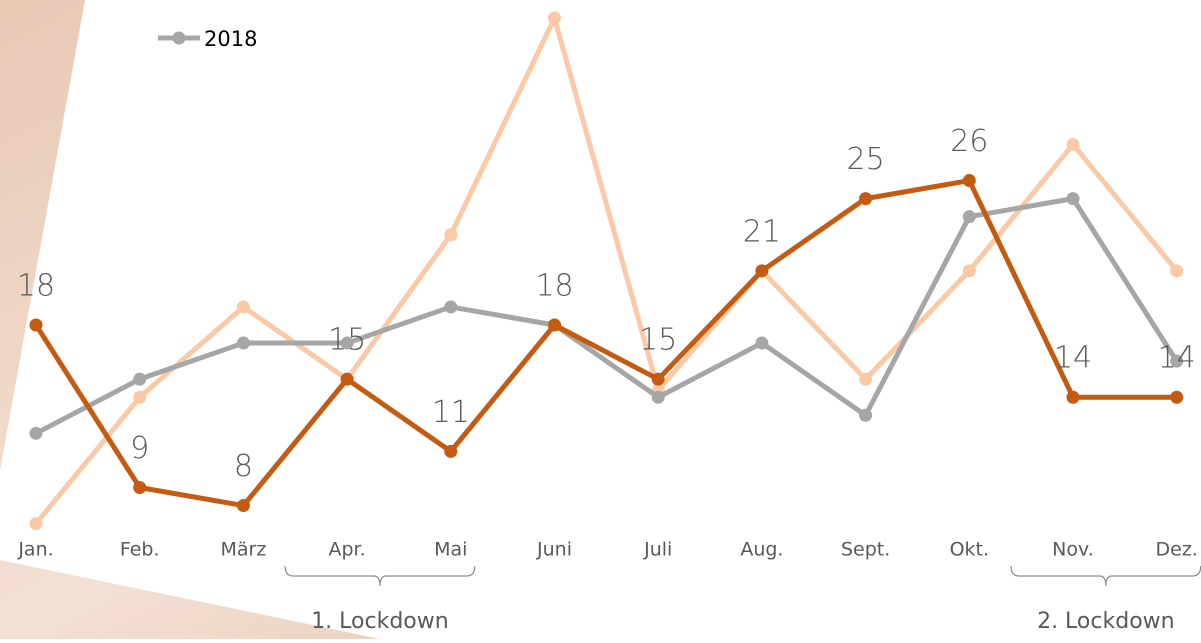 The width and height of the screenshot is (1201, 643). I want to click on data-label: 25, so click(866, 159).